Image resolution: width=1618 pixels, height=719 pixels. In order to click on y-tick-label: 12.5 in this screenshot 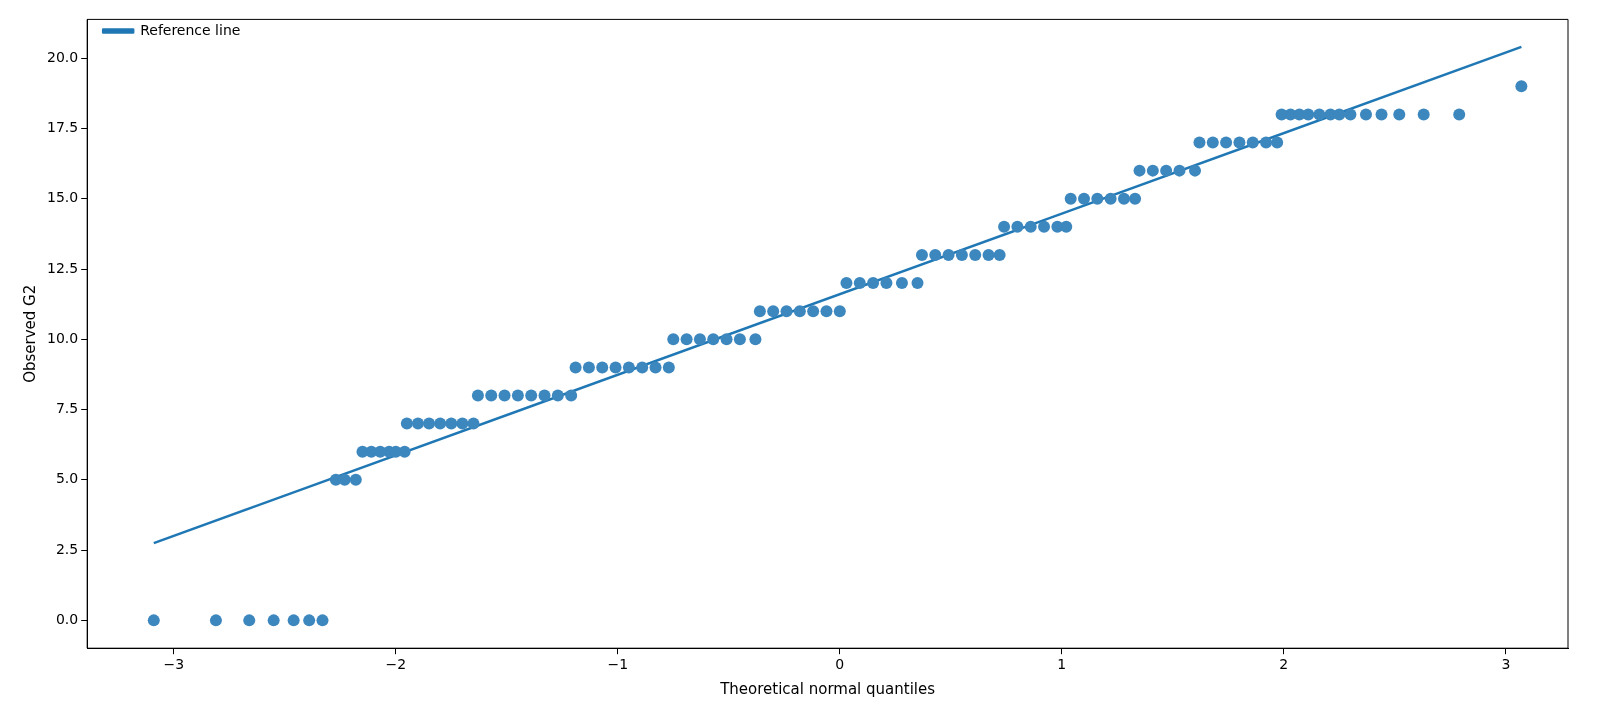, I will do `click(63, 267)`.